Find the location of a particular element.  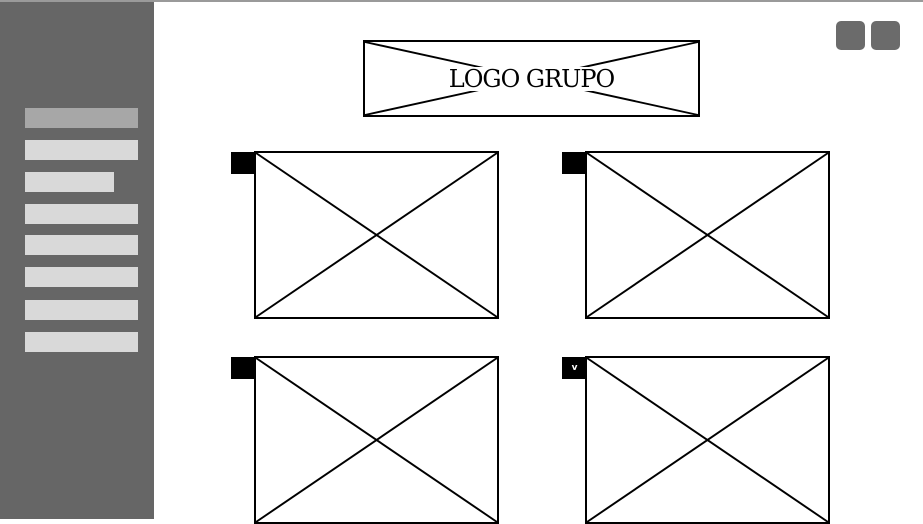

logo-placeholder: LOGO GRUPO is located at coordinates (531, 78).